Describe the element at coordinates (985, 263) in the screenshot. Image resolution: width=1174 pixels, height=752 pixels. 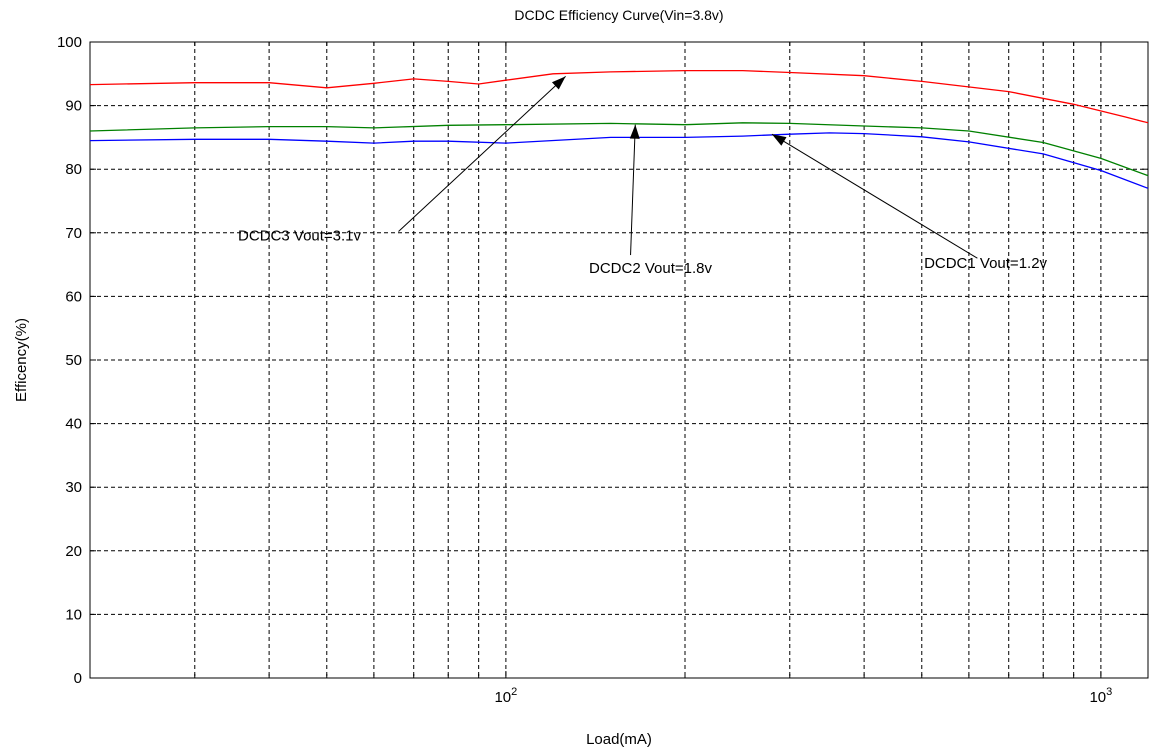
I see `annotation-label: DCDC1 Vout=1.2v` at that location.